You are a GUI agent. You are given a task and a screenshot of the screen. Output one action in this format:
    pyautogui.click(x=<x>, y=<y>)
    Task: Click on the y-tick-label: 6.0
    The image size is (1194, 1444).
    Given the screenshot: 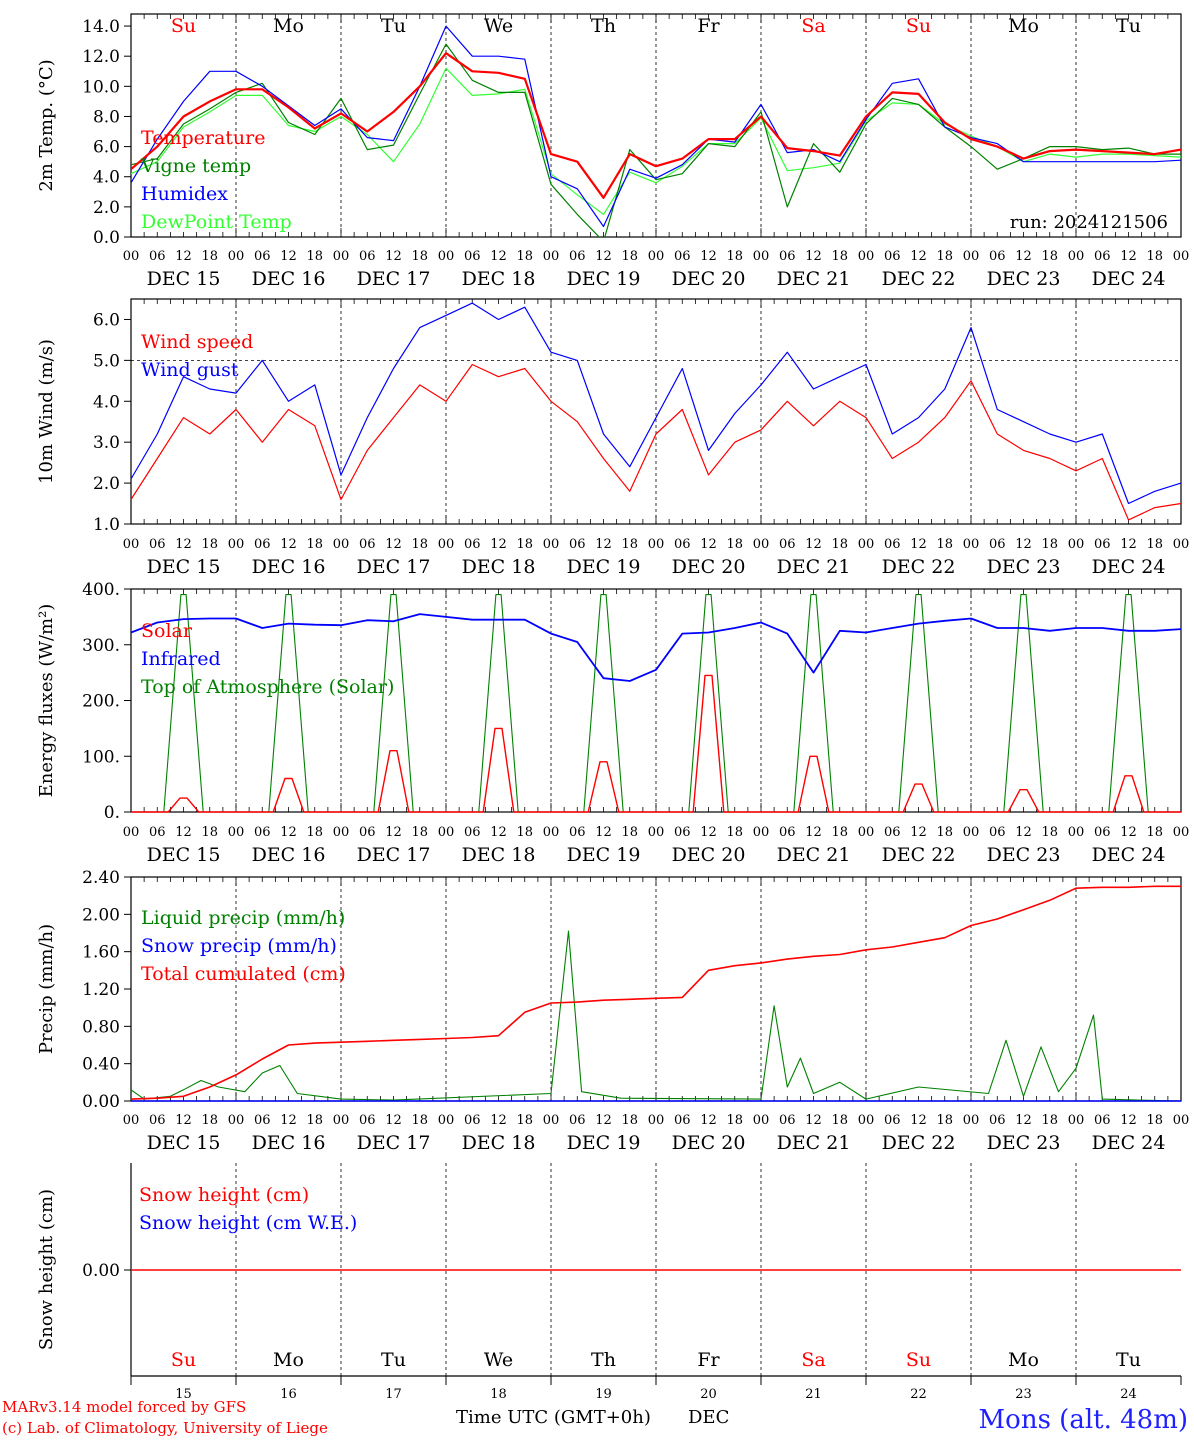 What is the action you would take?
    pyautogui.click(x=106, y=320)
    